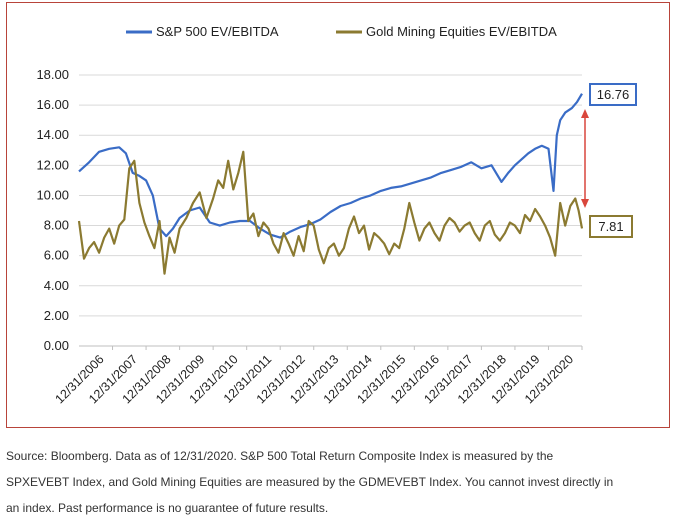  I want to click on y-tick-label: 2.00, so click(56, 315).